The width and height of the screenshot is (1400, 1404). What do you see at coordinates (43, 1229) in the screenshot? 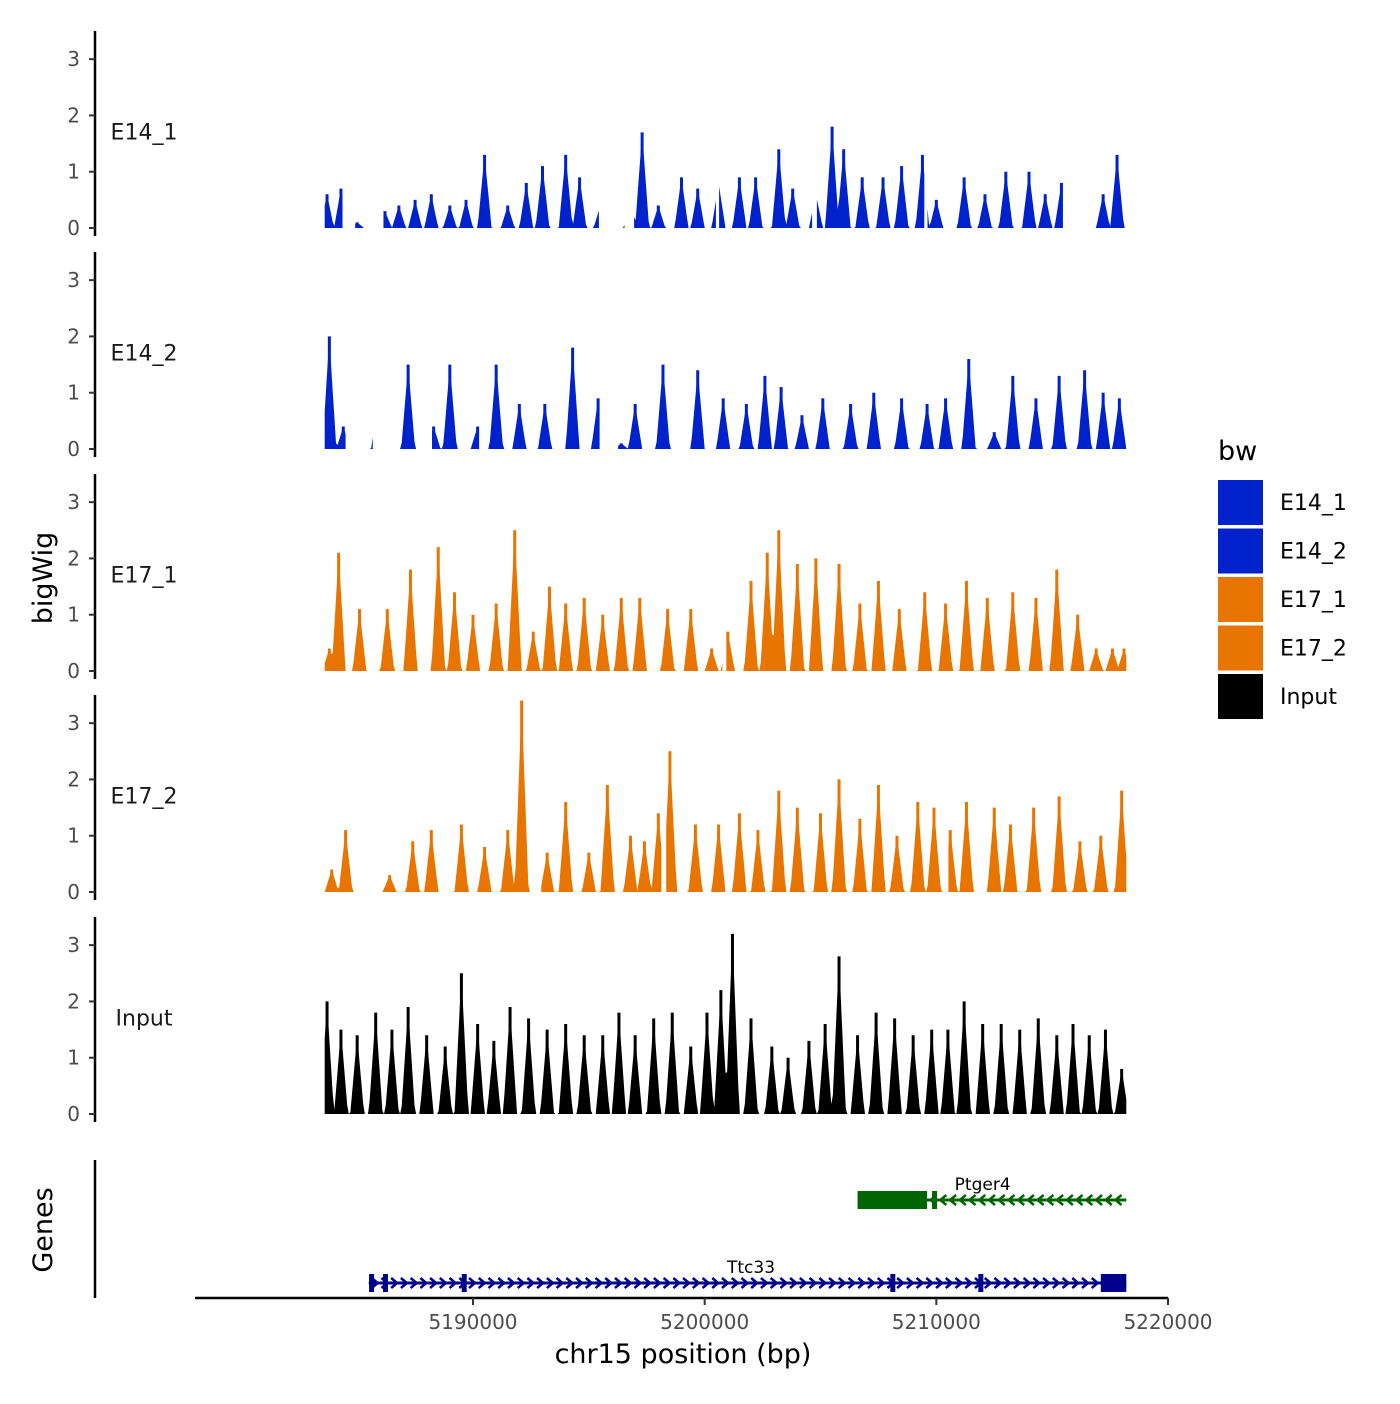
I see `genes-axis-title: Genes` at bounding box center [43, 1229].